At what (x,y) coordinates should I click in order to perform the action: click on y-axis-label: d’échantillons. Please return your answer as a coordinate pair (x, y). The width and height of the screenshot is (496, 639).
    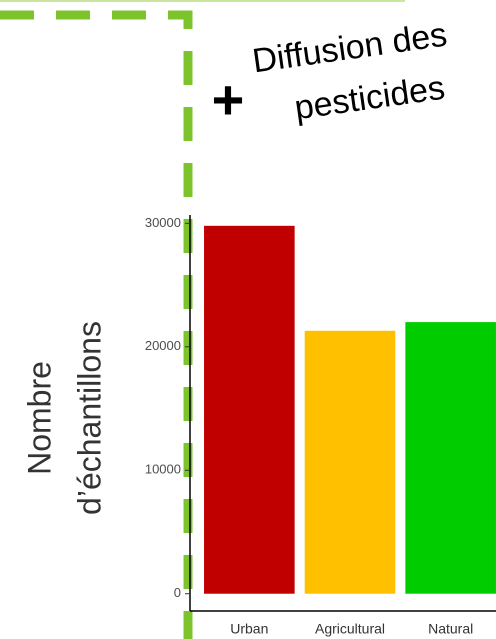
    Looking at the image, I should click on (89, 418).